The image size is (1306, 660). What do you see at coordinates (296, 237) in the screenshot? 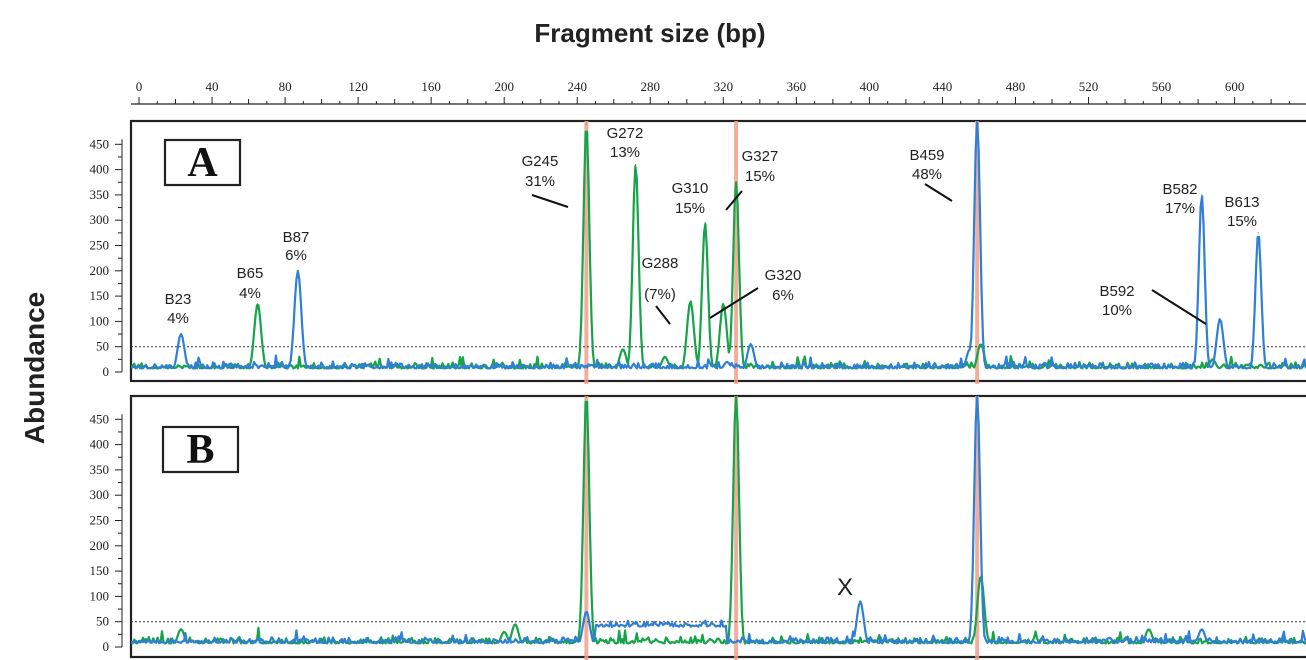
I see `peak-label: B87` at bounding box center [296, 237].